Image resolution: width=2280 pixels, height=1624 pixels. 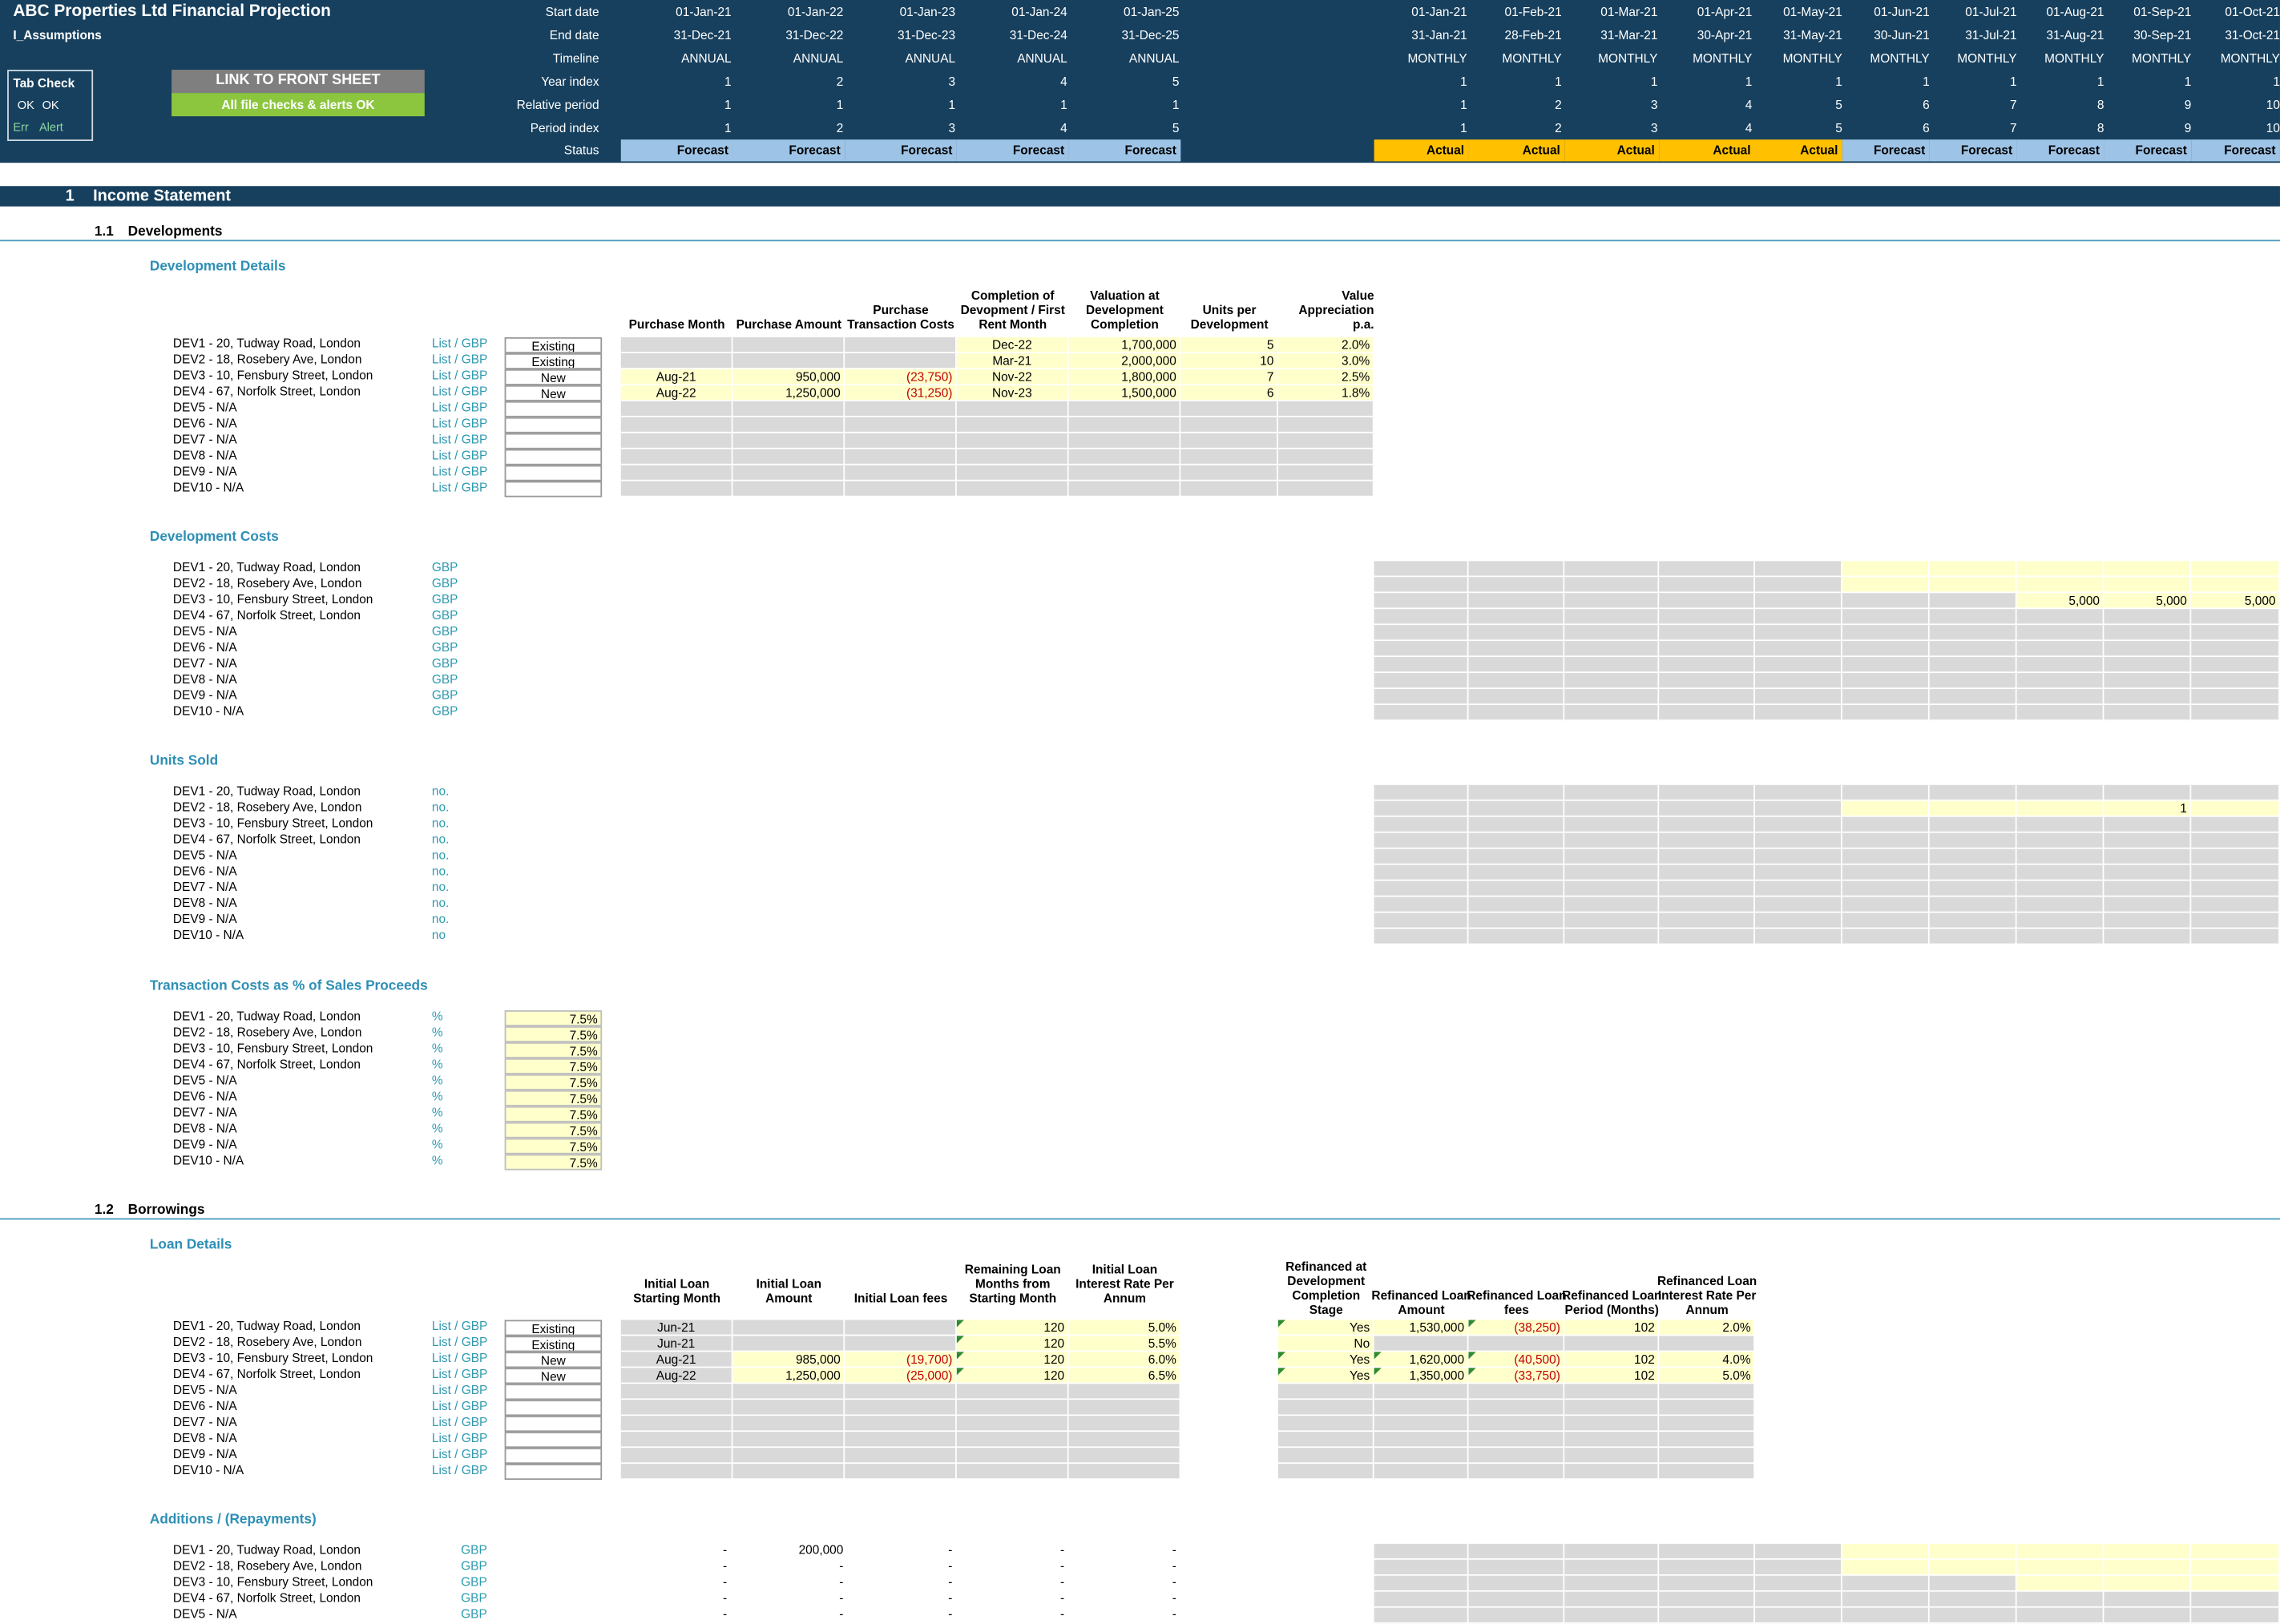 I want to click on refinance-cell: 1,350,000, so click(x=1421, y=1376).